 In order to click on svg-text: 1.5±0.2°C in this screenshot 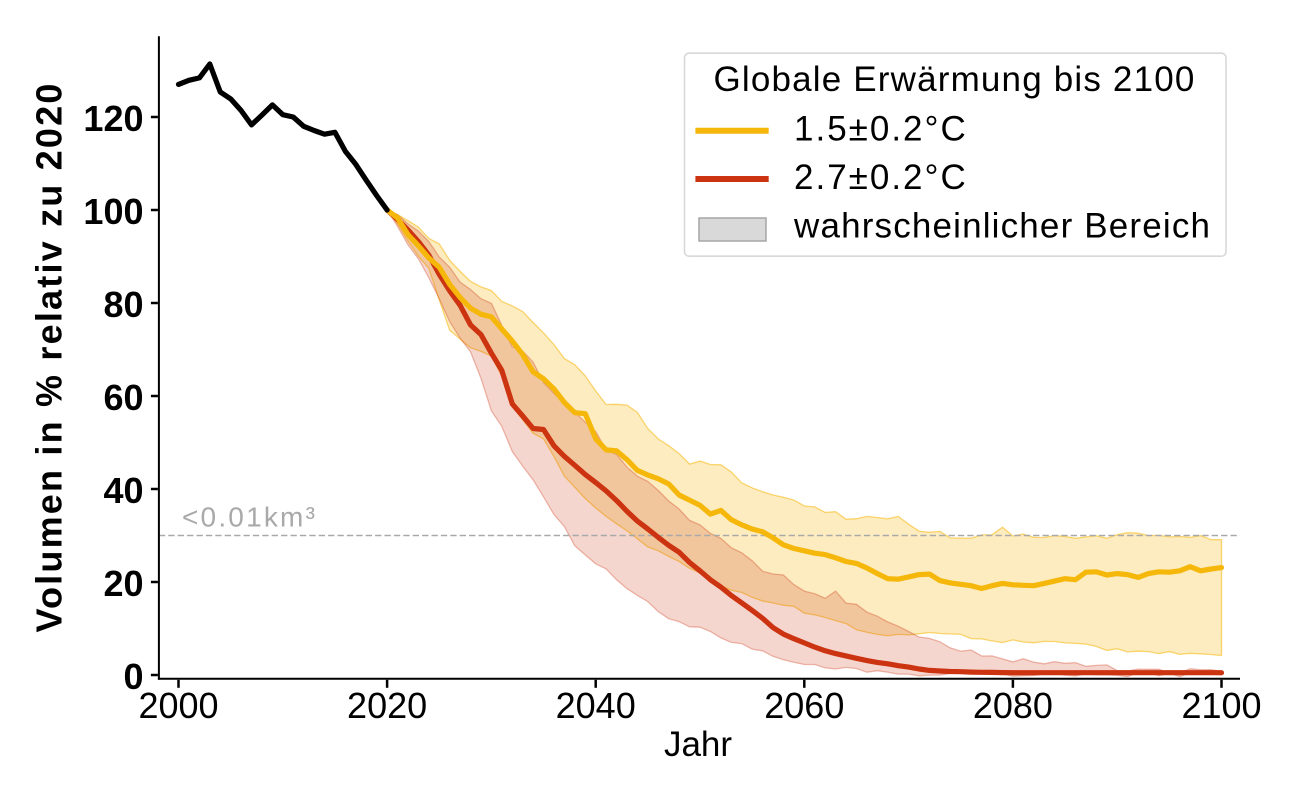, I will do `click(881, 129)`.